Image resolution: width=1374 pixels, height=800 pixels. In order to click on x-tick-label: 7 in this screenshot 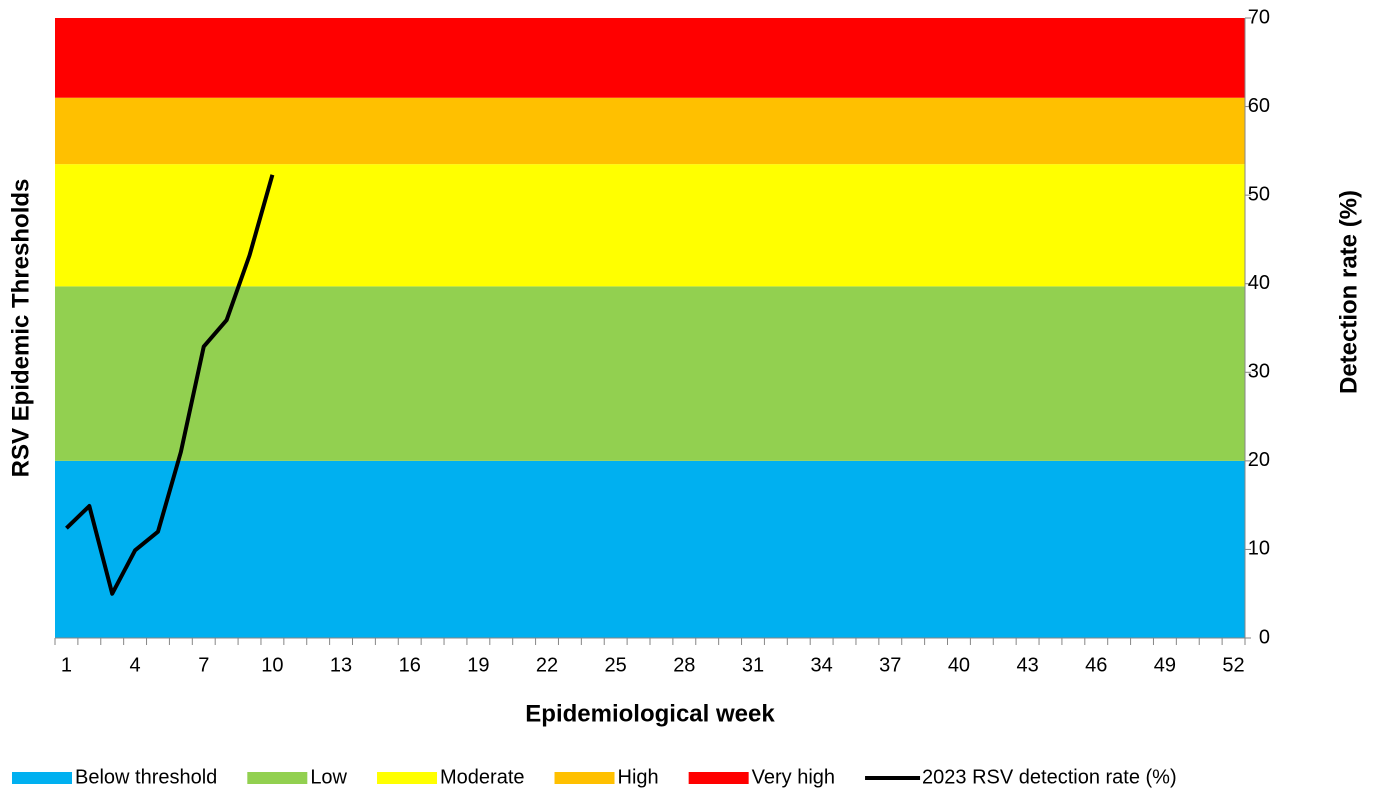, I will do `click(203, 665)`.